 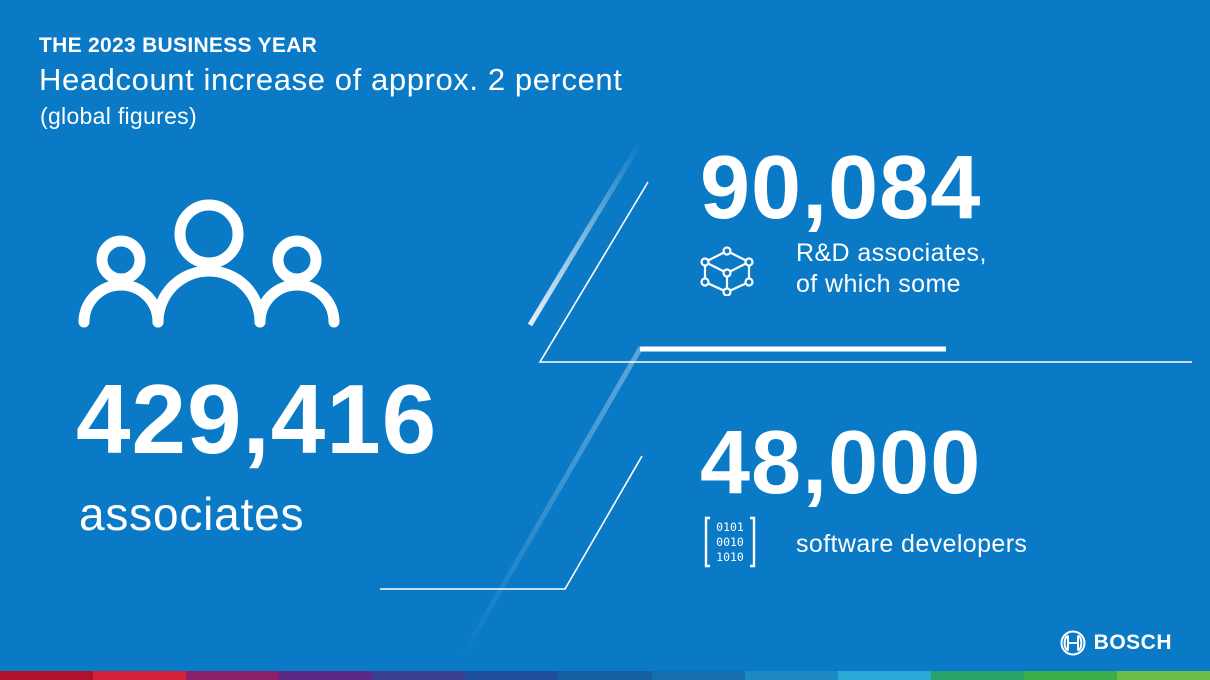 I want to click on software-developers-label: software developers, so click(x=912, y=544).